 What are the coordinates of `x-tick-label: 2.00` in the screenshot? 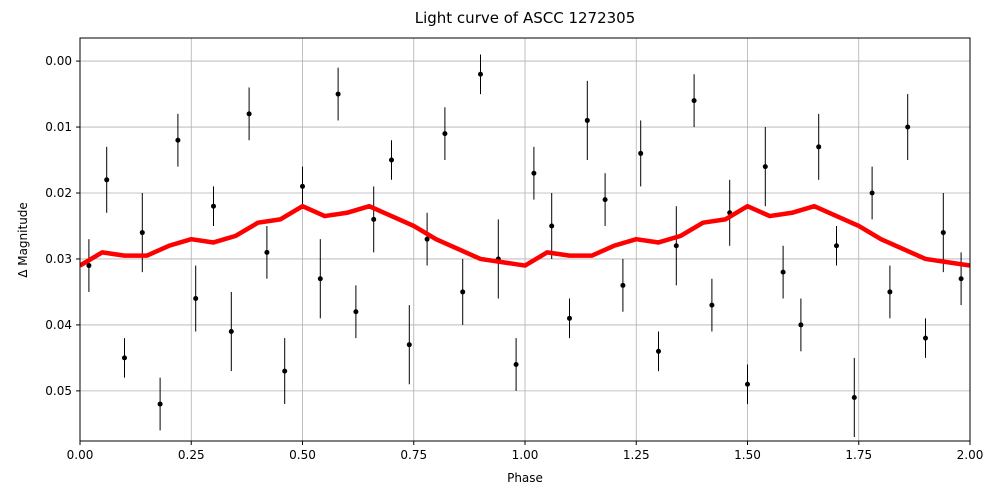 It's located at (970, 455).